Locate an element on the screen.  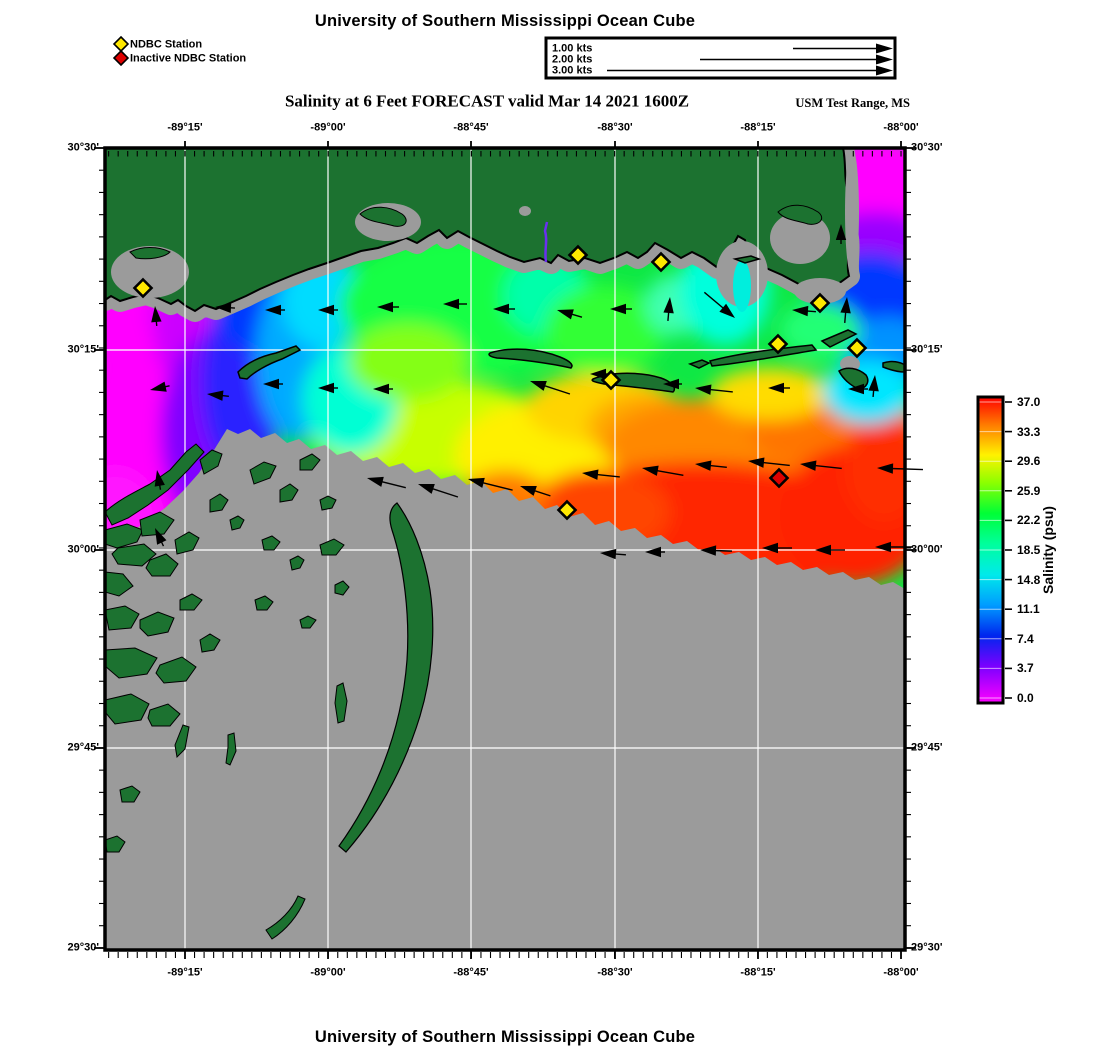
lat-label-right: 29°30' is located at coordinates (927, 947).